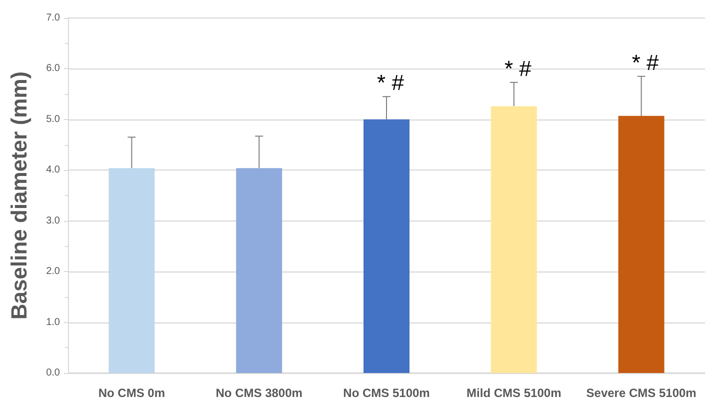 The width and height of the screenshot is (711, 402). What do you see at coordinates (53, 272) in the screenshot?
I see `y-tick-label: 2.0` at bounding box center [53, 272].